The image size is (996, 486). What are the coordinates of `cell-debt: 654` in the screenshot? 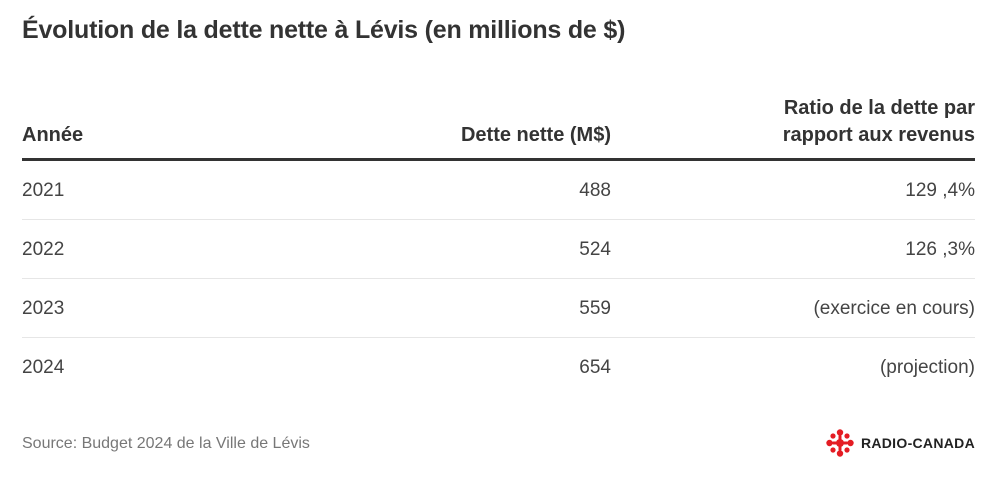 It's located at (595, 367).